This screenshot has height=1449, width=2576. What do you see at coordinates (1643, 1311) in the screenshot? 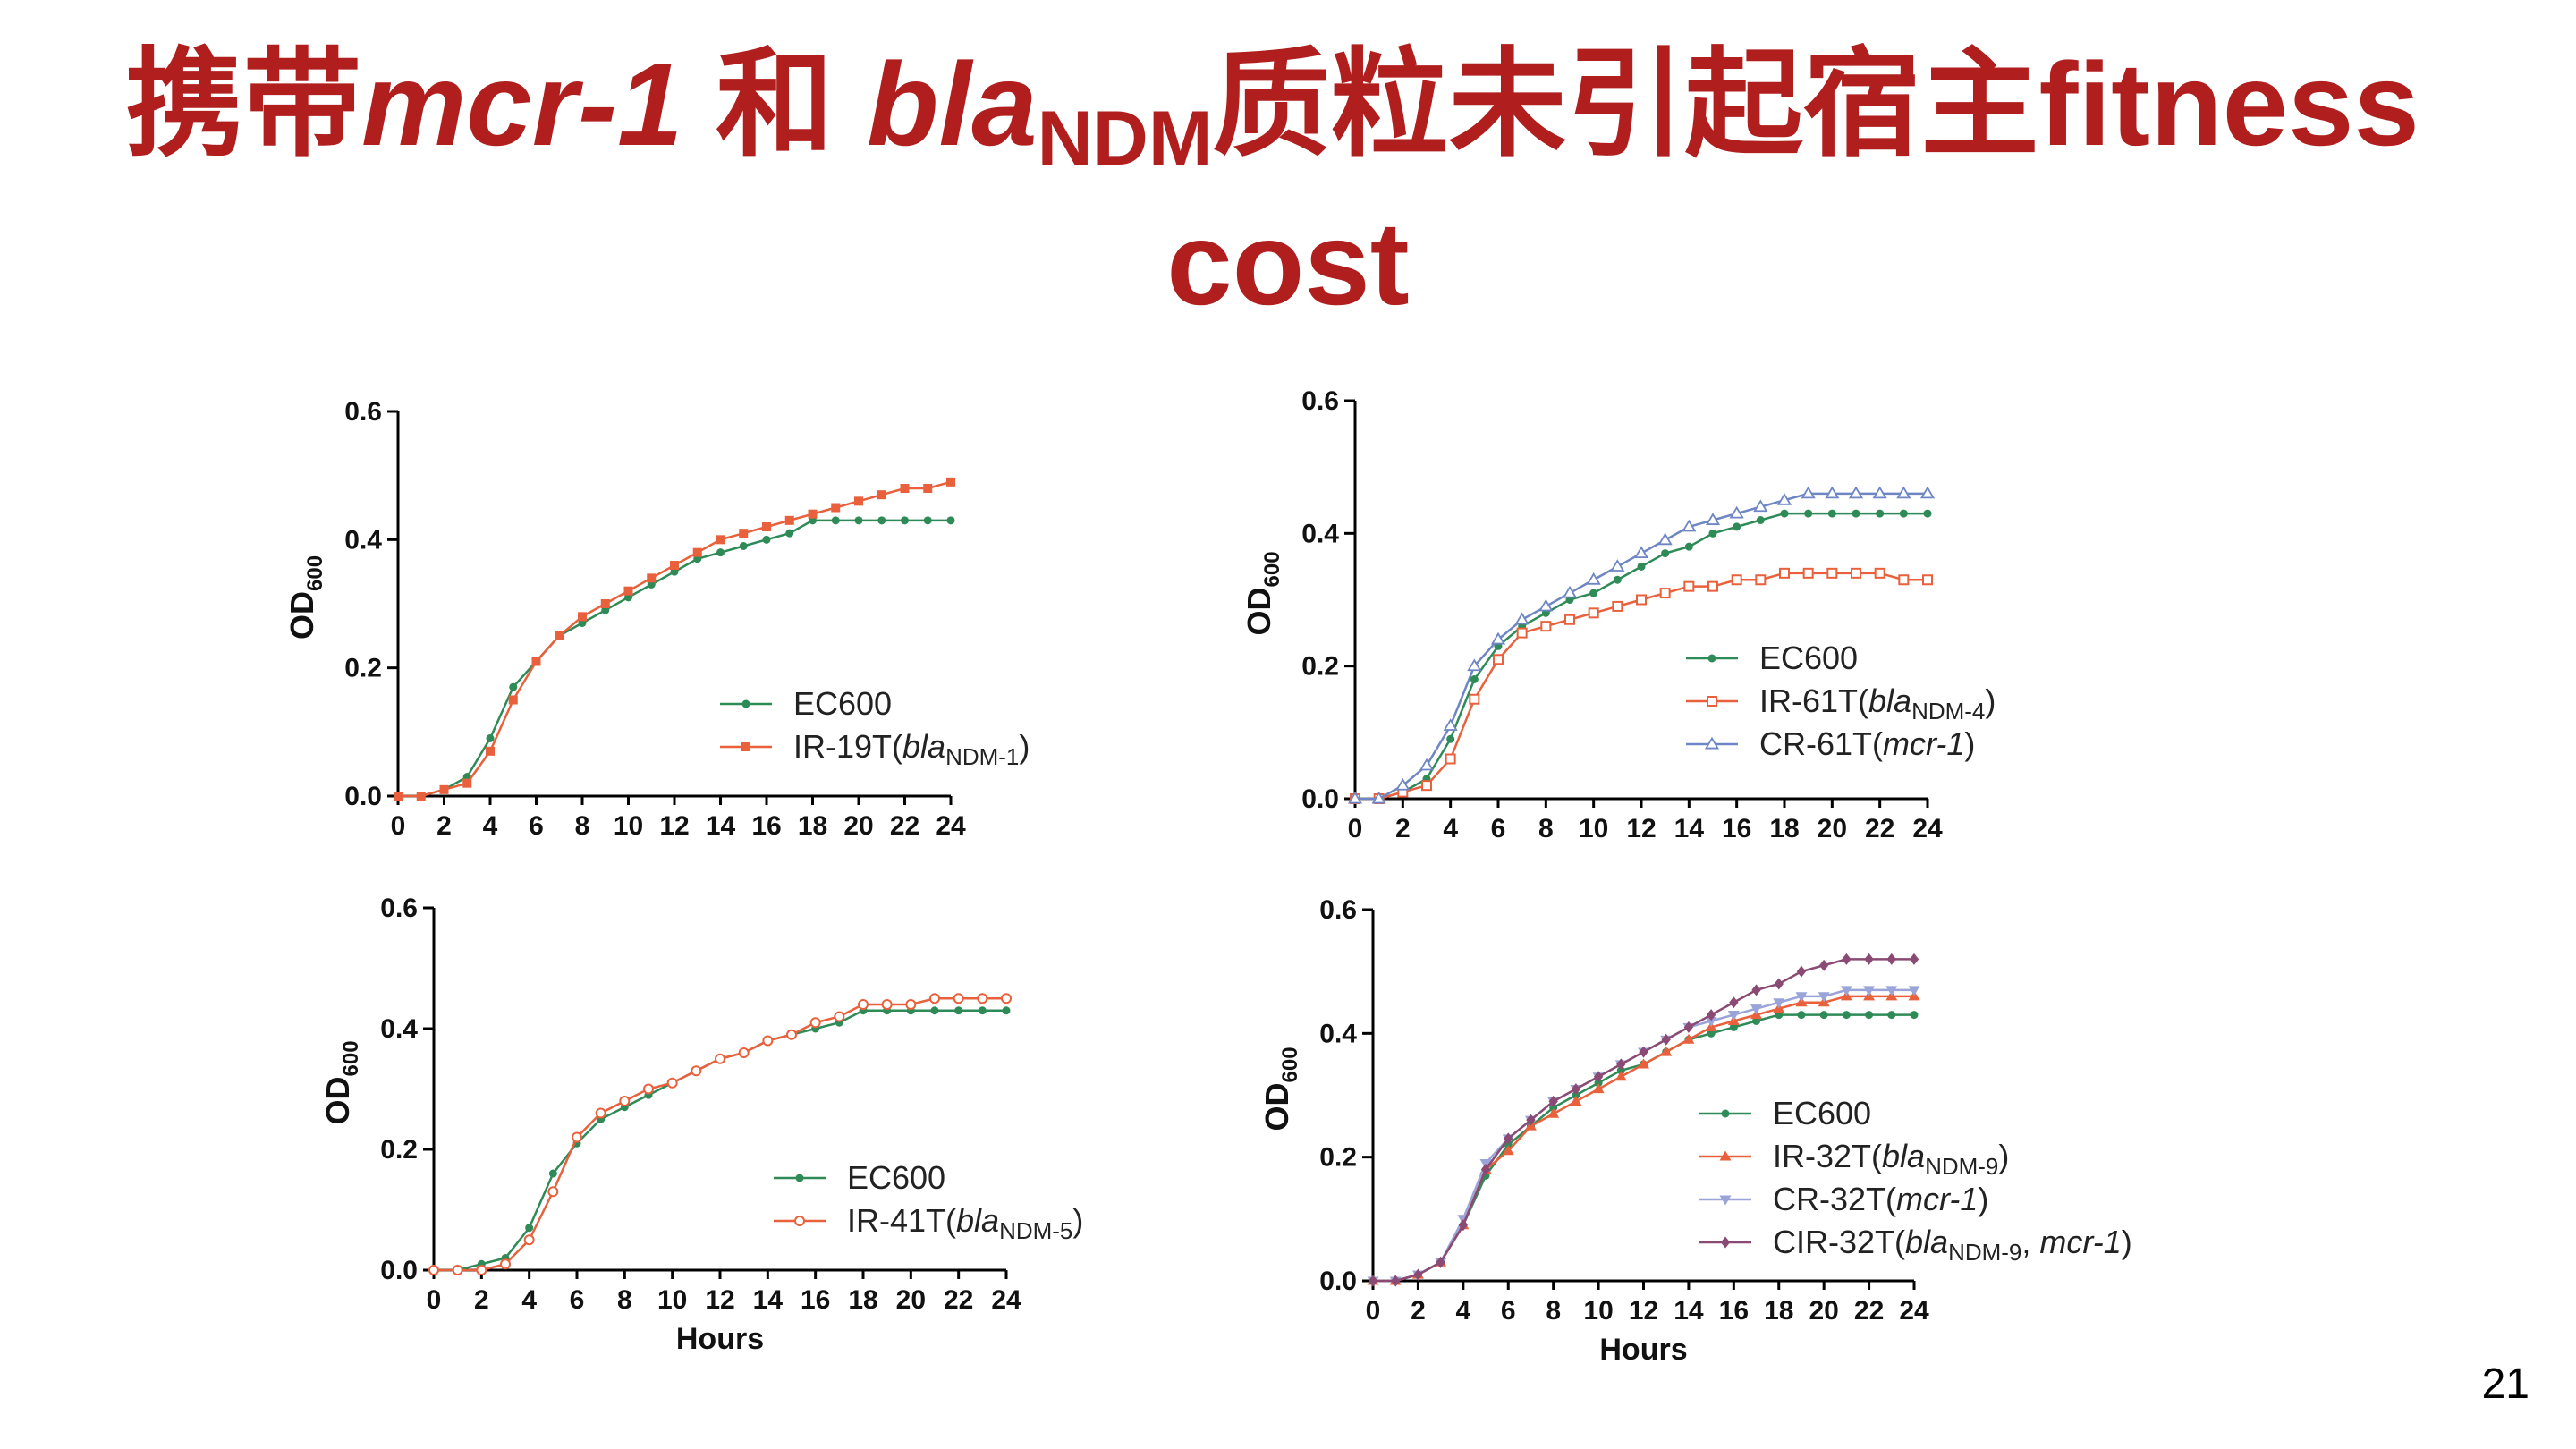
I see `x-tick-label: 12` at bounding box center [1643, 1311].